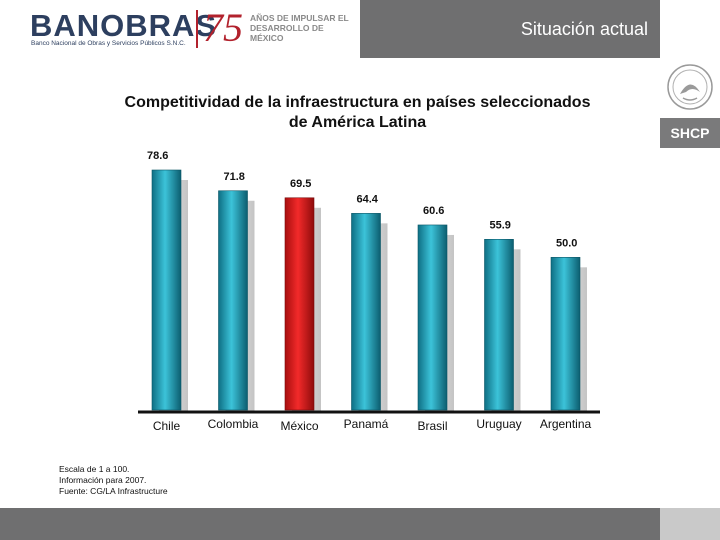 The width and height of the screenshot is (720, 540). Describe the element at coordinates (166, 290) in the screenshot. I see `bar-chile` at that location.